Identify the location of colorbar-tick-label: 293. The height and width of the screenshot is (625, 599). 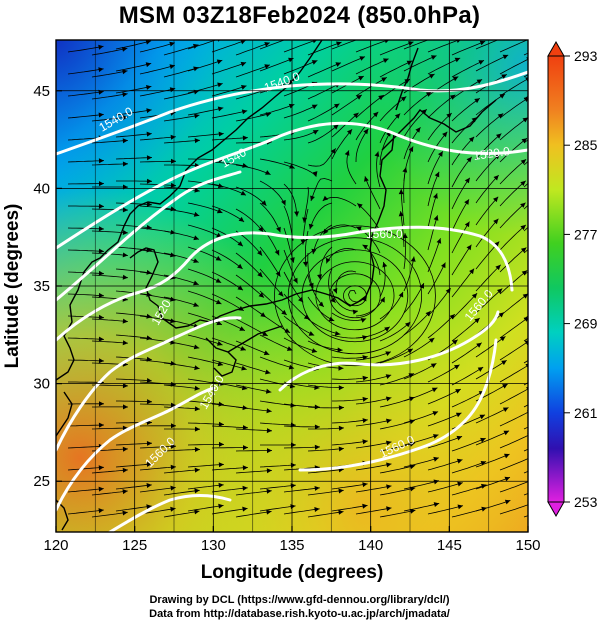
(586, 56).